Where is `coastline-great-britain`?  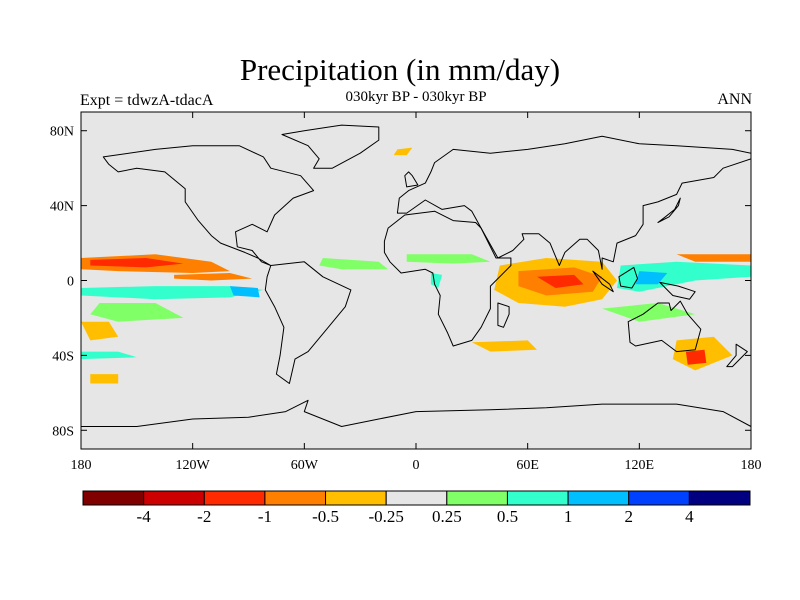 coastline-great-britain is located at coordinates (411, 179).